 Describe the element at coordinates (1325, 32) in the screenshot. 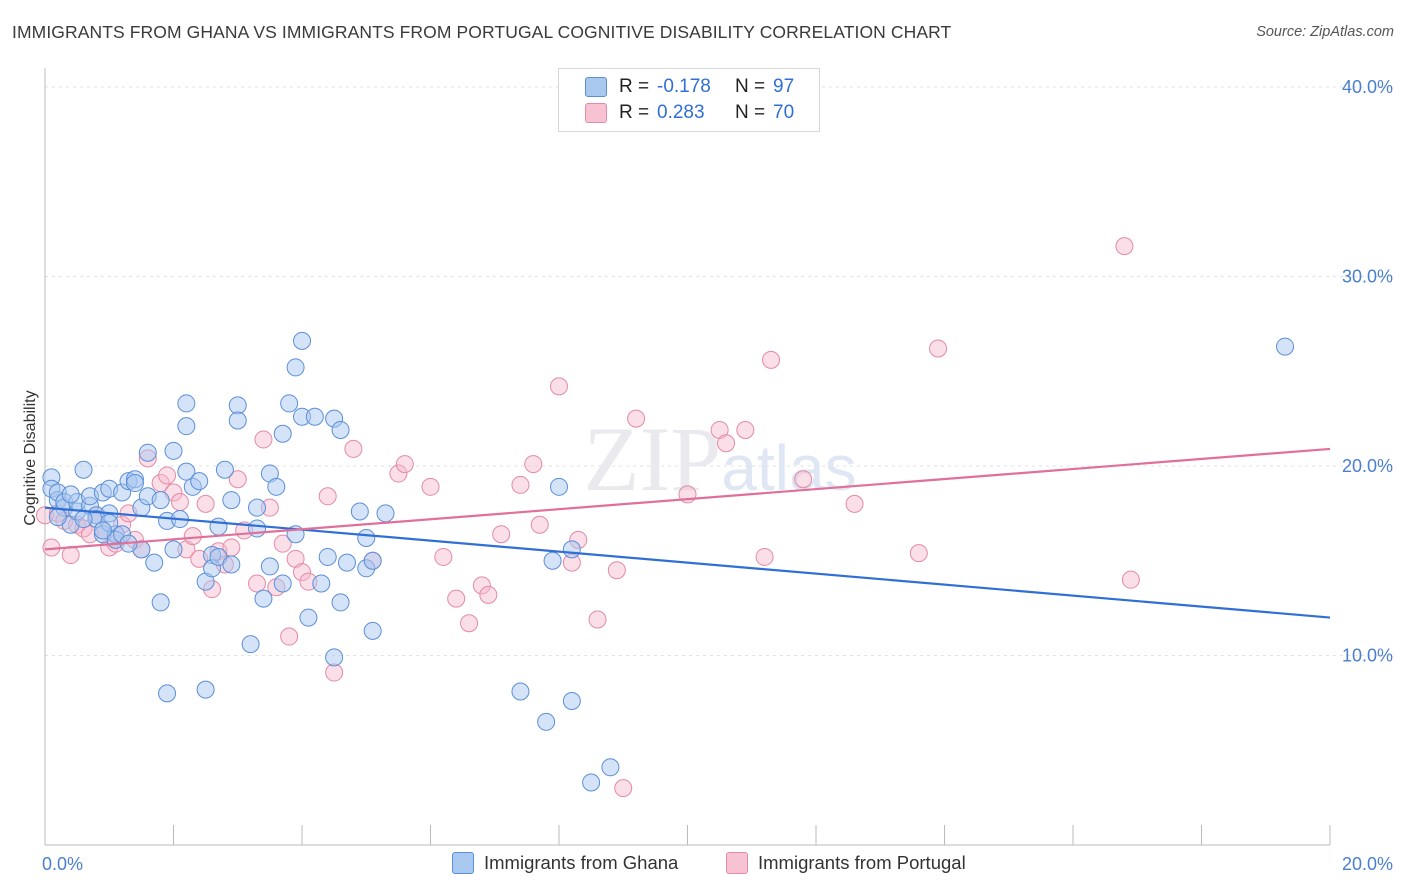

I see `source-credit: Source: ZipAtlas.com` at that location.